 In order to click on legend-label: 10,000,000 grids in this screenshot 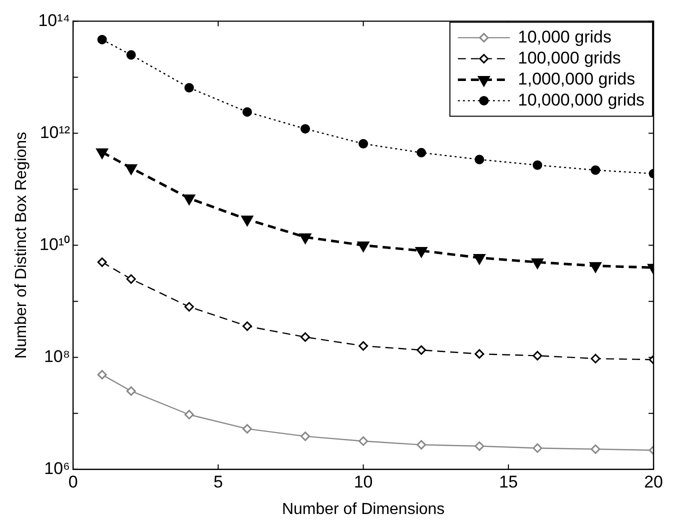, I will do `click(581, 100)`.